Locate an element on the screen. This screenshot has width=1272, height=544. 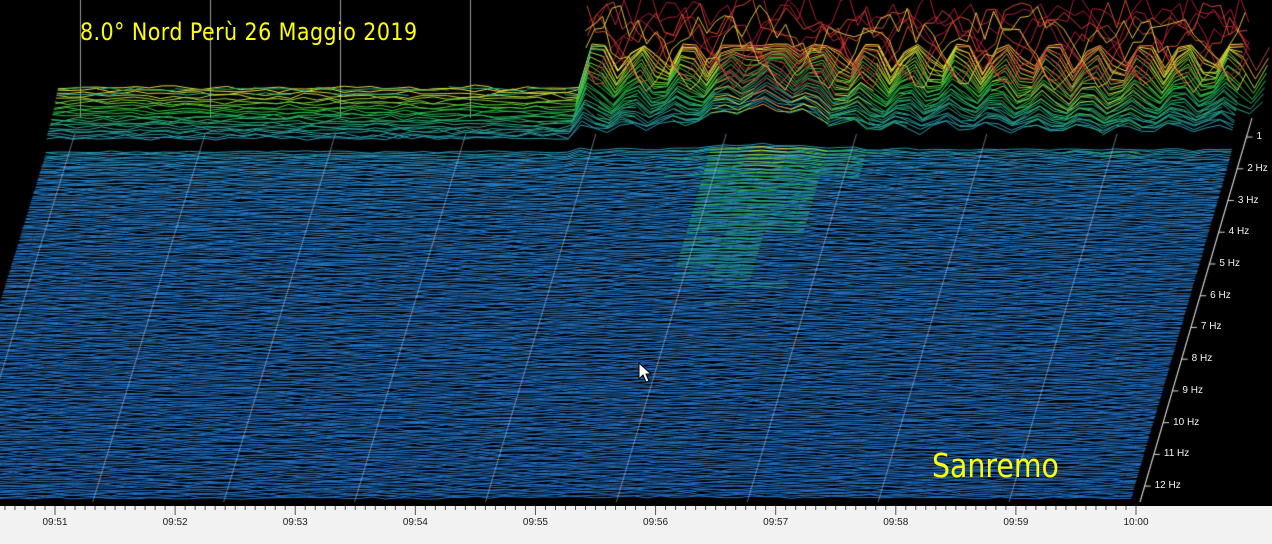
time-tick-label: 09:57 is located at coordinates (776, 522).